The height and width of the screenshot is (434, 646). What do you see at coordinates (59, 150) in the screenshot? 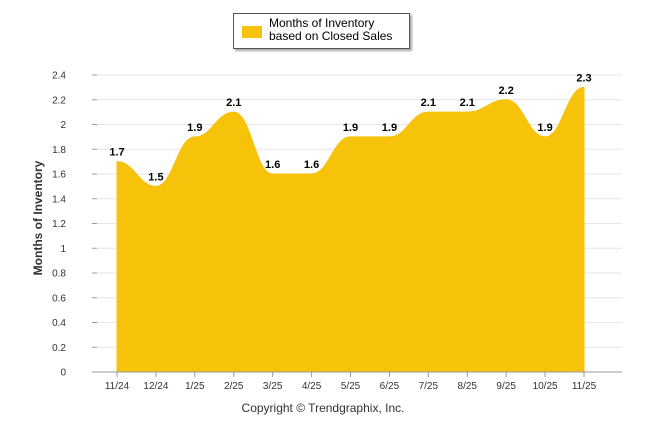
I see `y-tick-label: 1.8` at bounding box center [59, 150].